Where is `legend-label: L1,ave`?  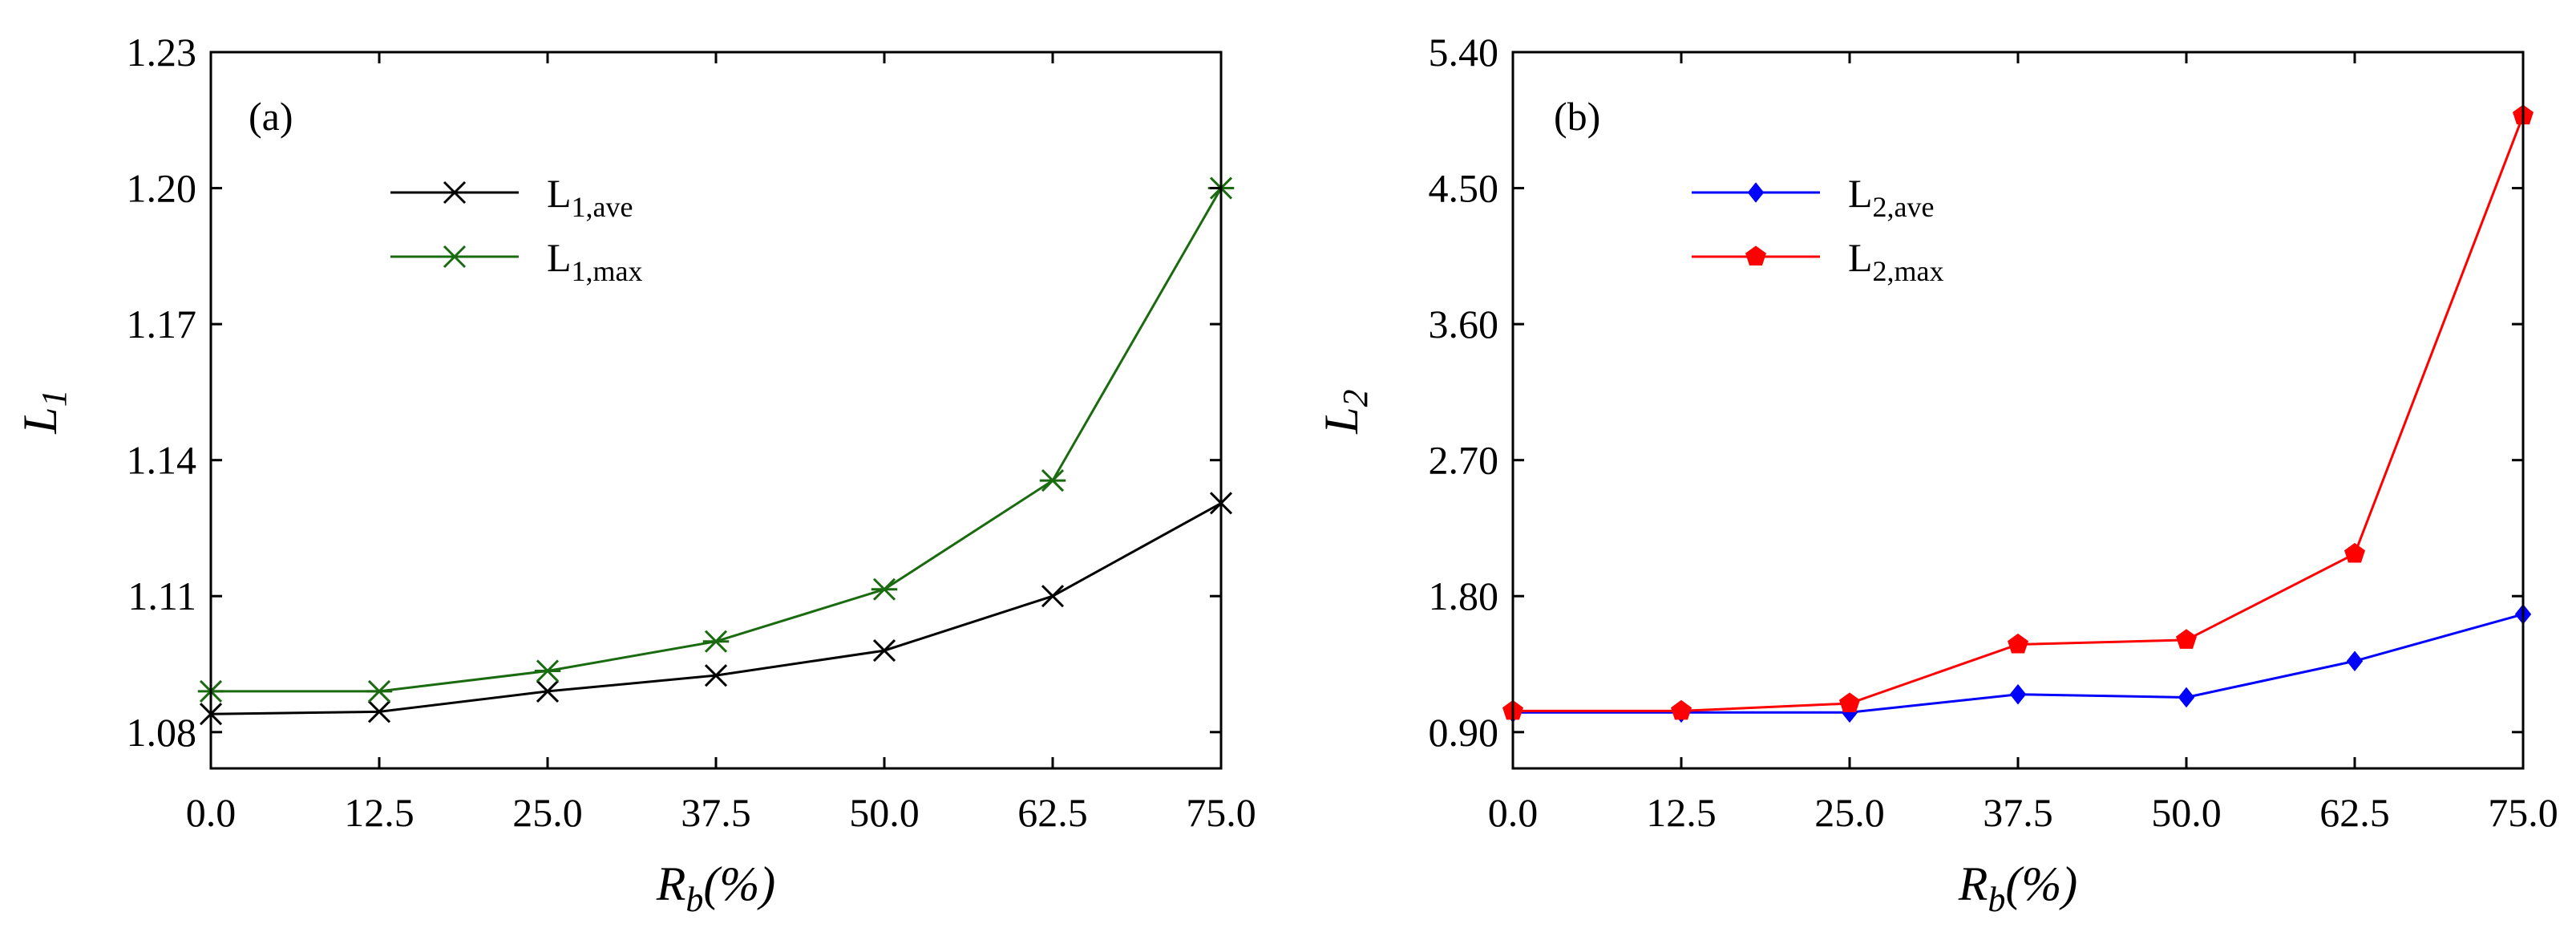
legend-label: L1,ave is located at coordinates (590, 197).